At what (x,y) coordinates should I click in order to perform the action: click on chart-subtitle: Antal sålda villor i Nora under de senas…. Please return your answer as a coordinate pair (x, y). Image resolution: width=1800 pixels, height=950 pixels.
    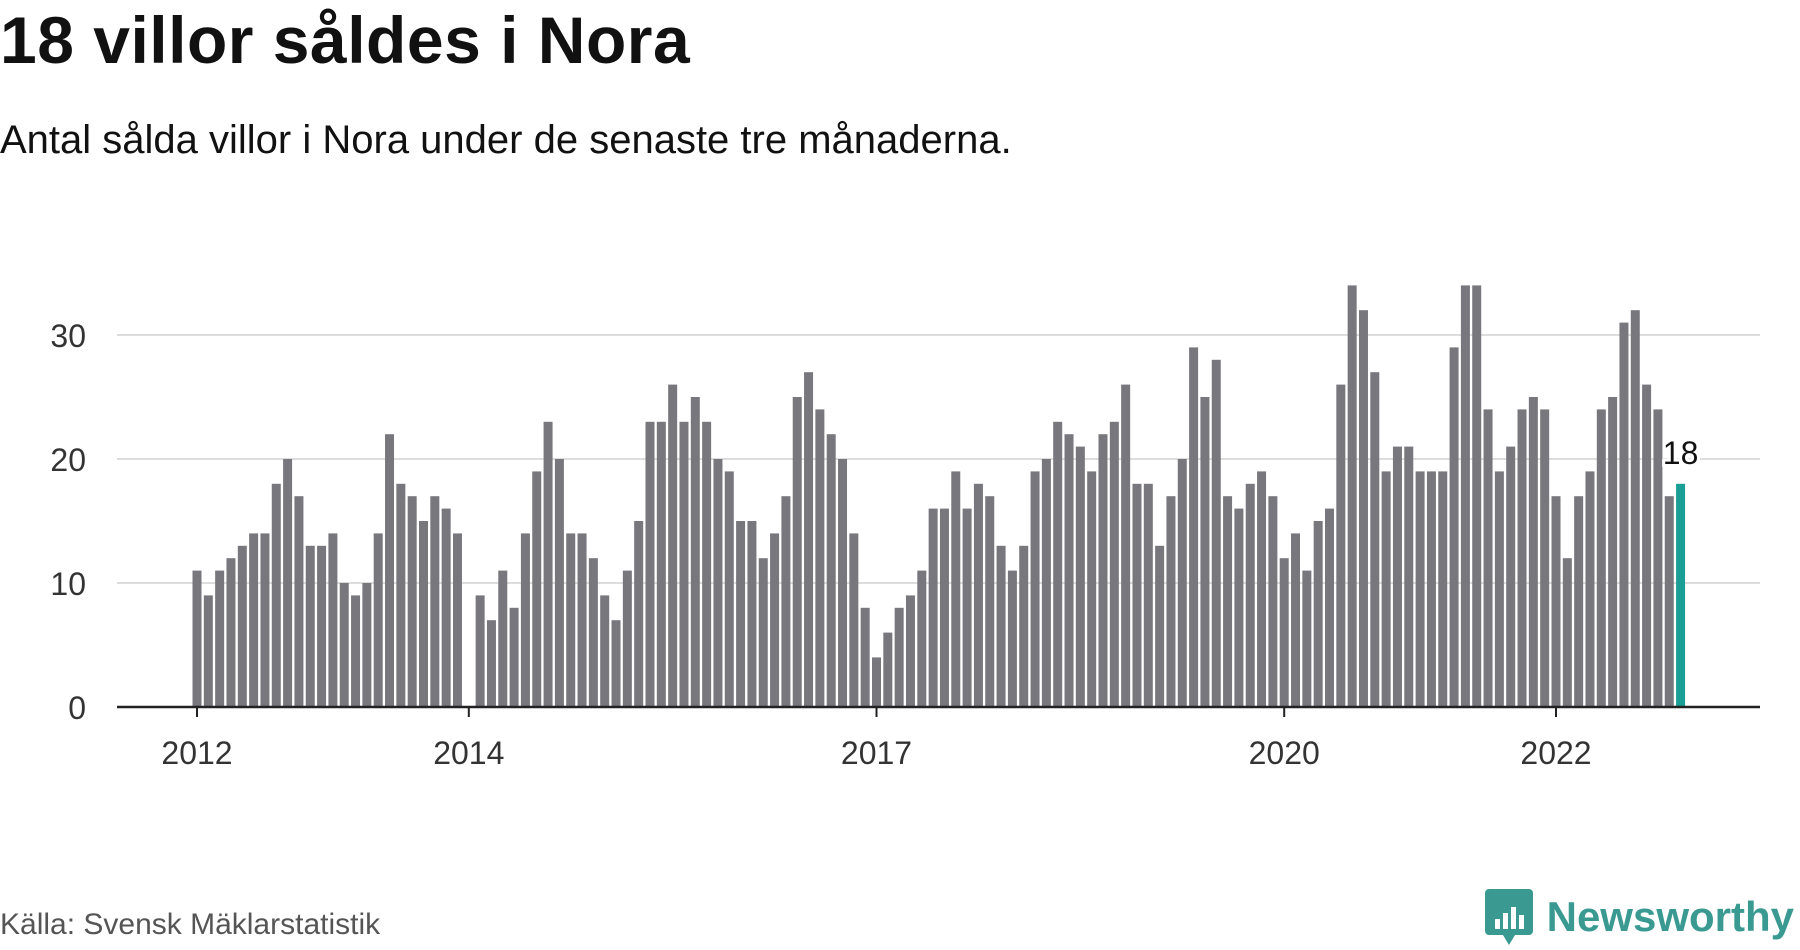
    Looking at the image, I should click on (506, 140).